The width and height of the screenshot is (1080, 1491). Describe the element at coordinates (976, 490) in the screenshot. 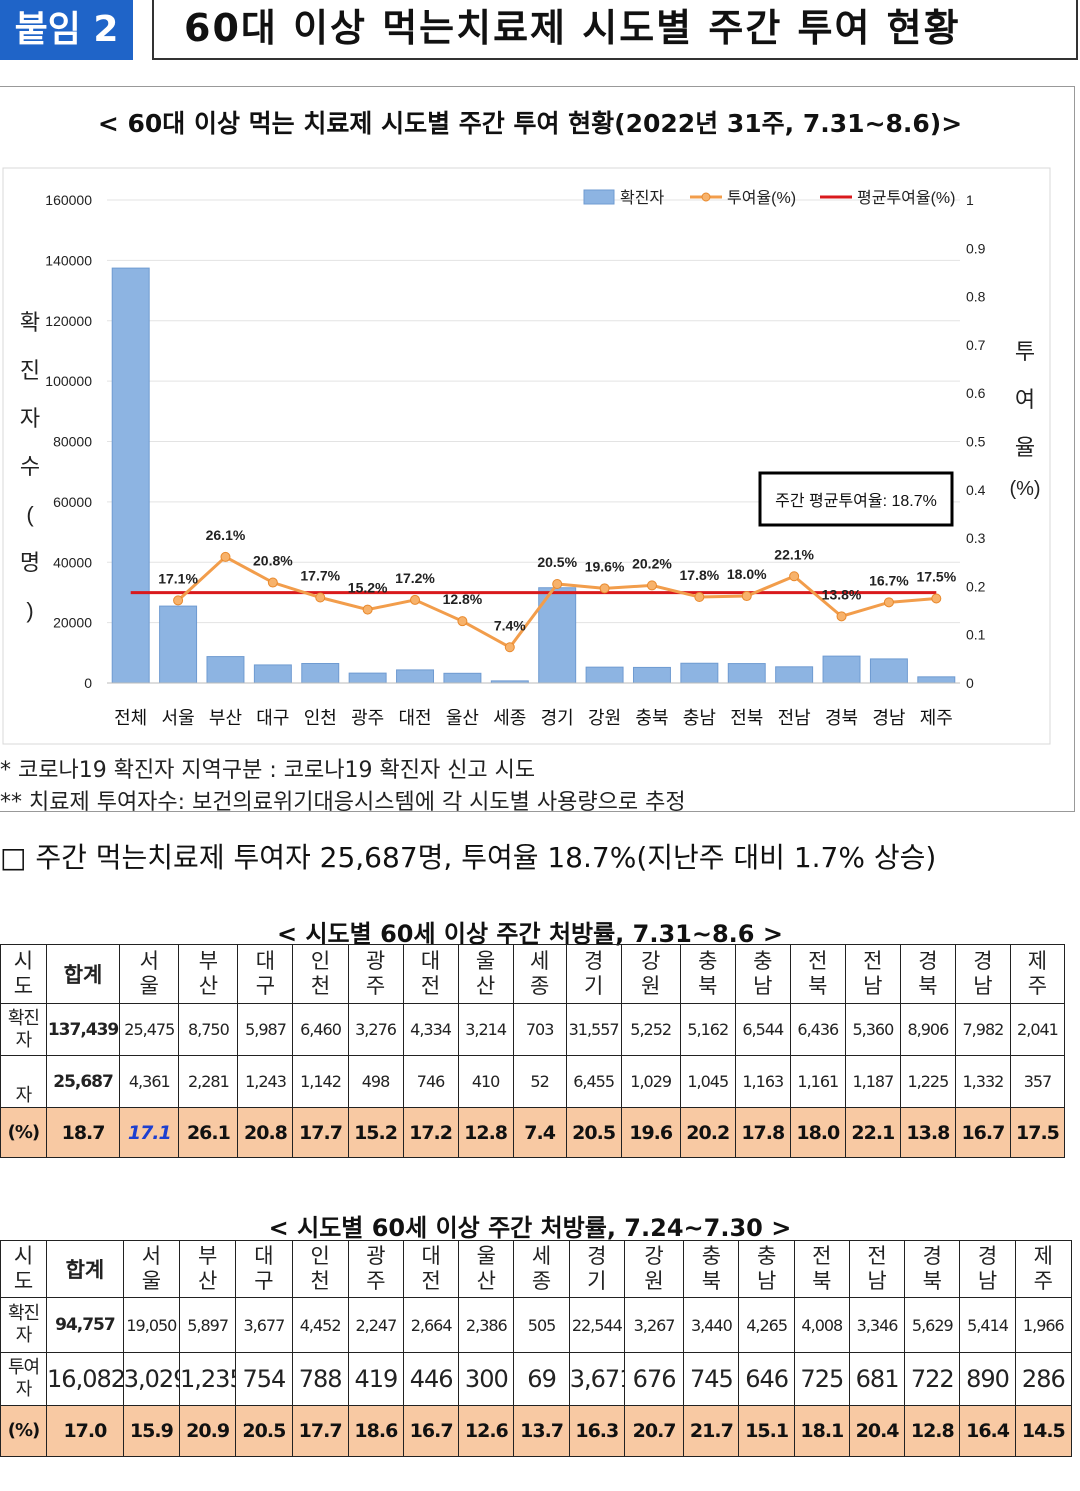

I see `y2-tick-label: 0.4` at that location.